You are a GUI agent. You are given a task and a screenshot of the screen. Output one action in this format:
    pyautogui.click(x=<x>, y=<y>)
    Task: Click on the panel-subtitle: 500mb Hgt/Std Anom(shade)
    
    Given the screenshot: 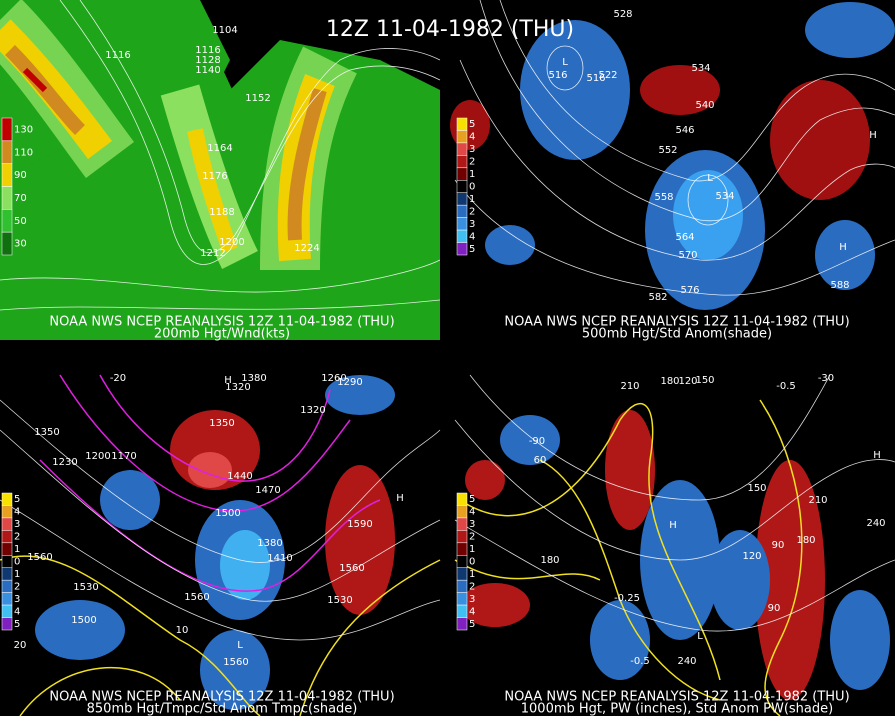 What is the action you would take?
    pyautogui.click(x=677, y=334)
    